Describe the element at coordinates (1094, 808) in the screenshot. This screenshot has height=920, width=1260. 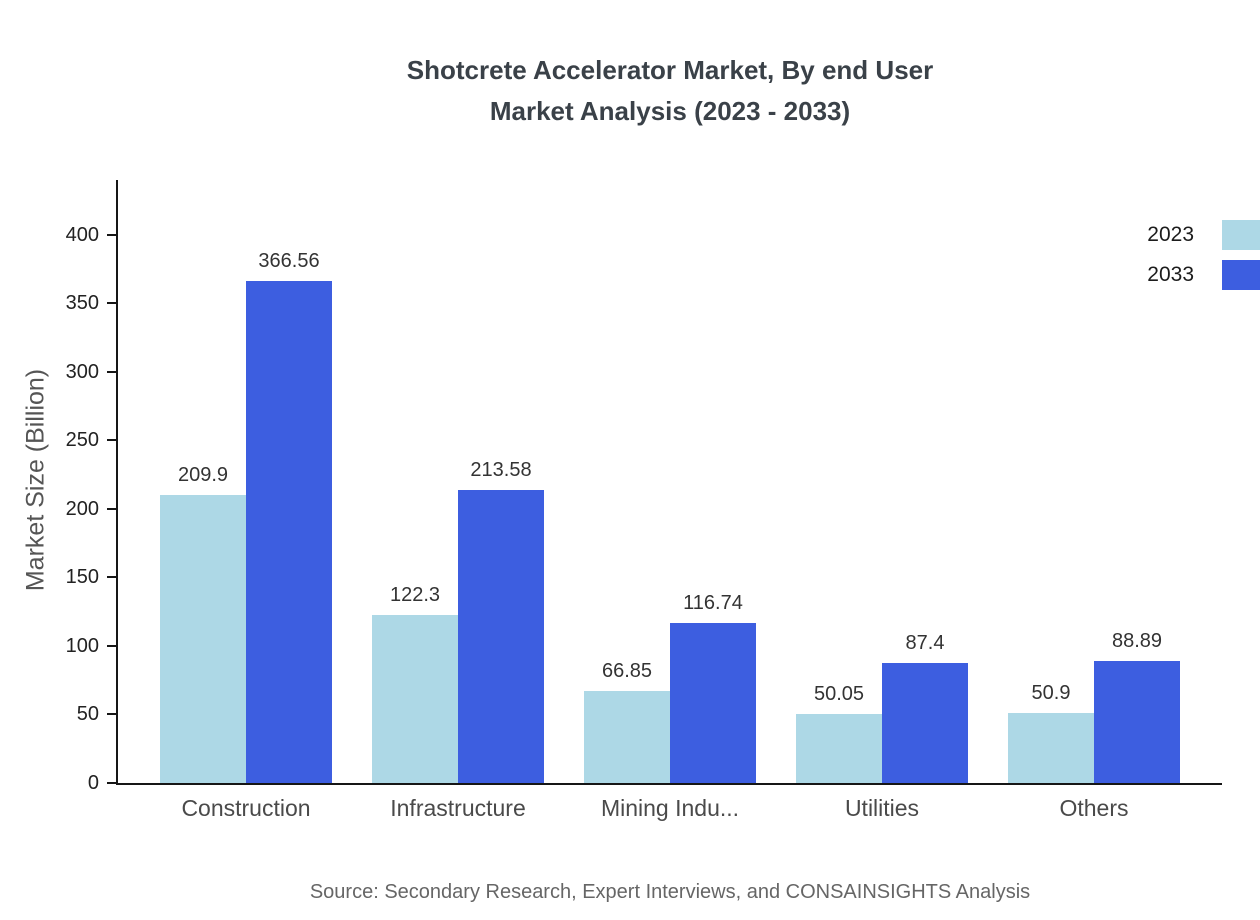
I see `x-tick-label: Others` at that location.